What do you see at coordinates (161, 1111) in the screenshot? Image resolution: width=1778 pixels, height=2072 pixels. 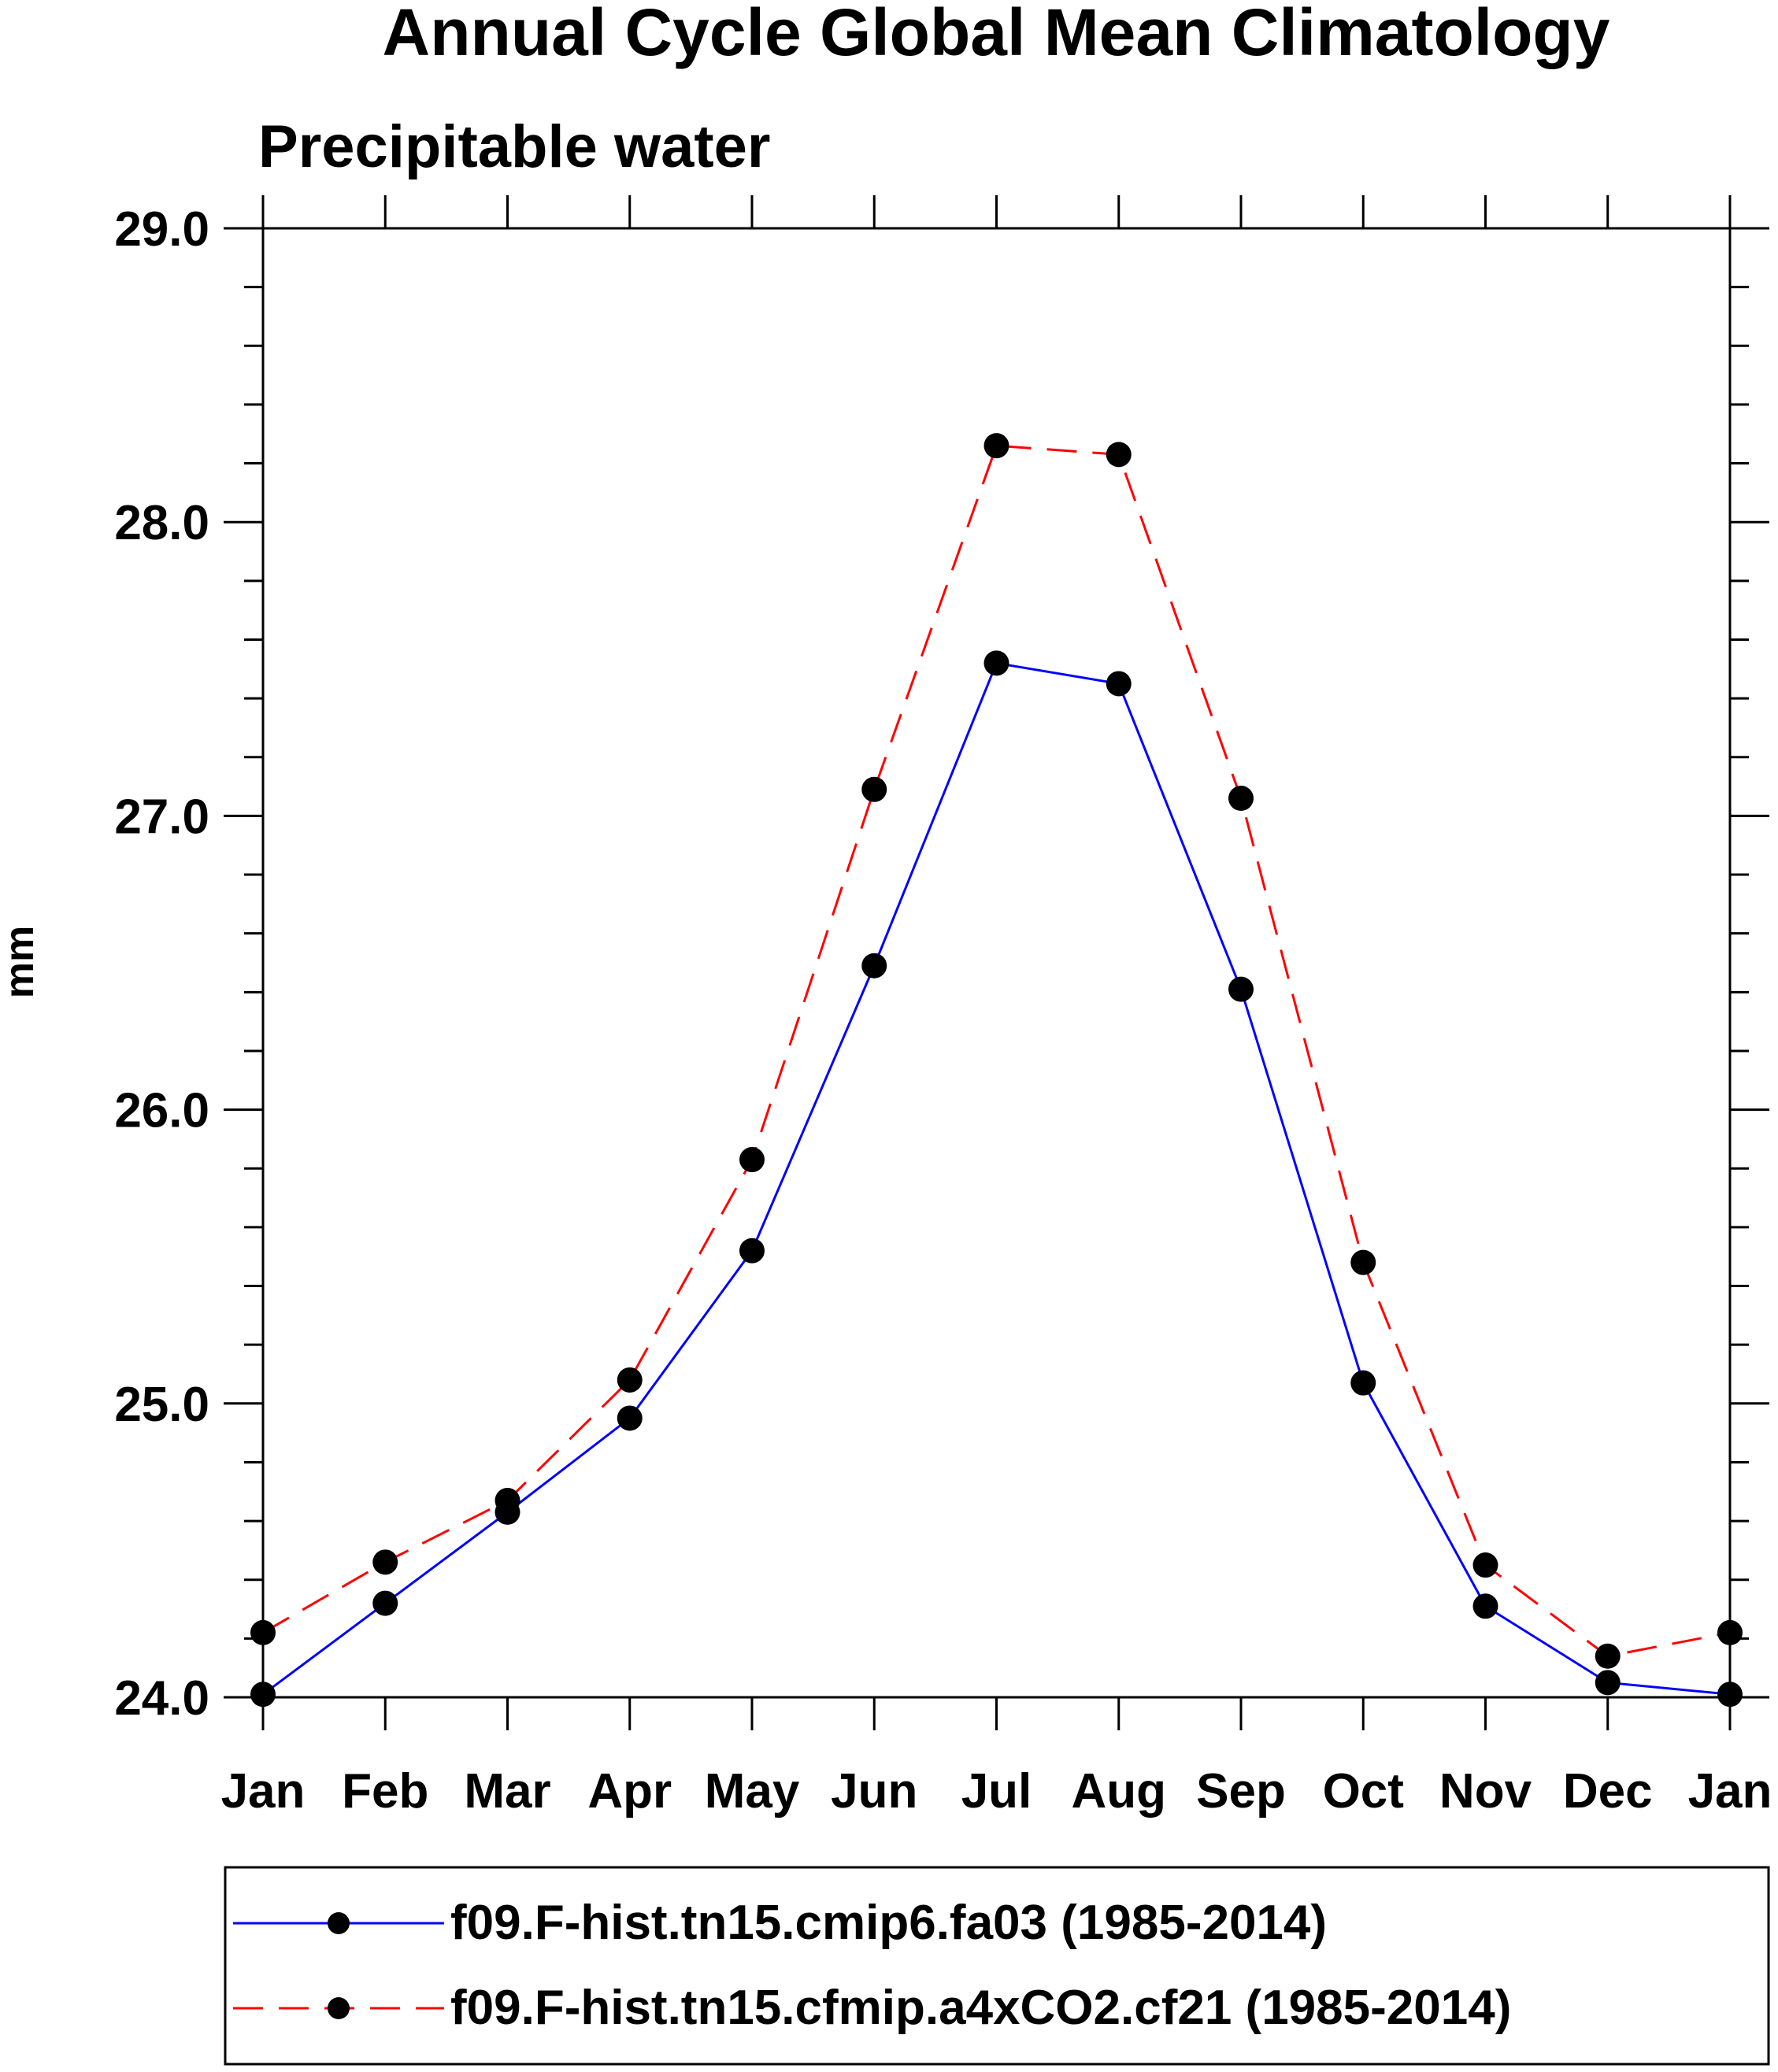 I see `y-tick-label: 26.0` at bounding box center [161, 1111].